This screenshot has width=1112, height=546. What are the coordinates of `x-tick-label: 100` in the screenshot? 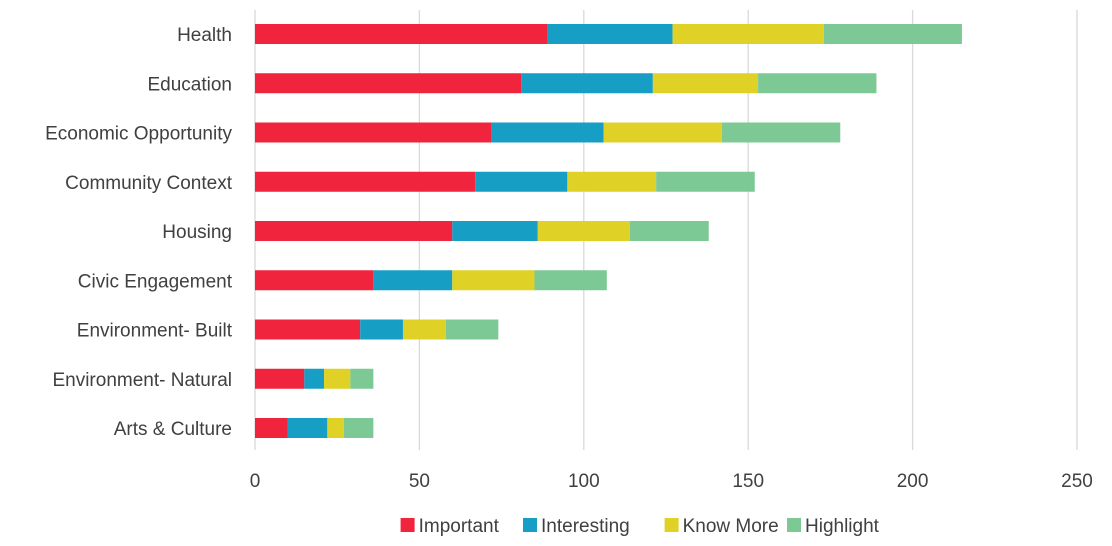 It's located at (584, 481).